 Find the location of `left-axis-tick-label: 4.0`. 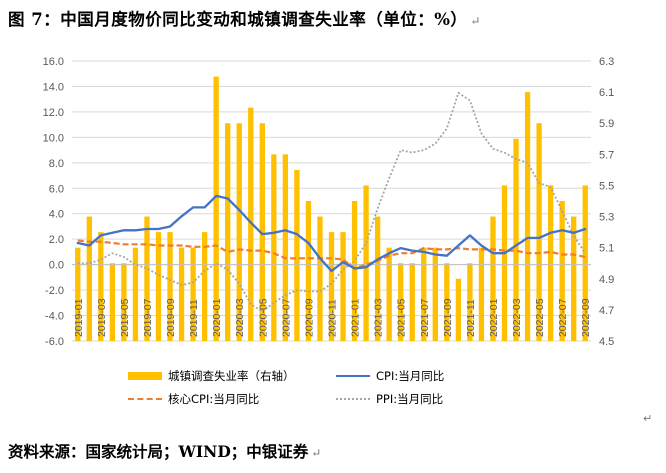

left-axis-tick-label: 4.0 is located at coordinates (56, 215).